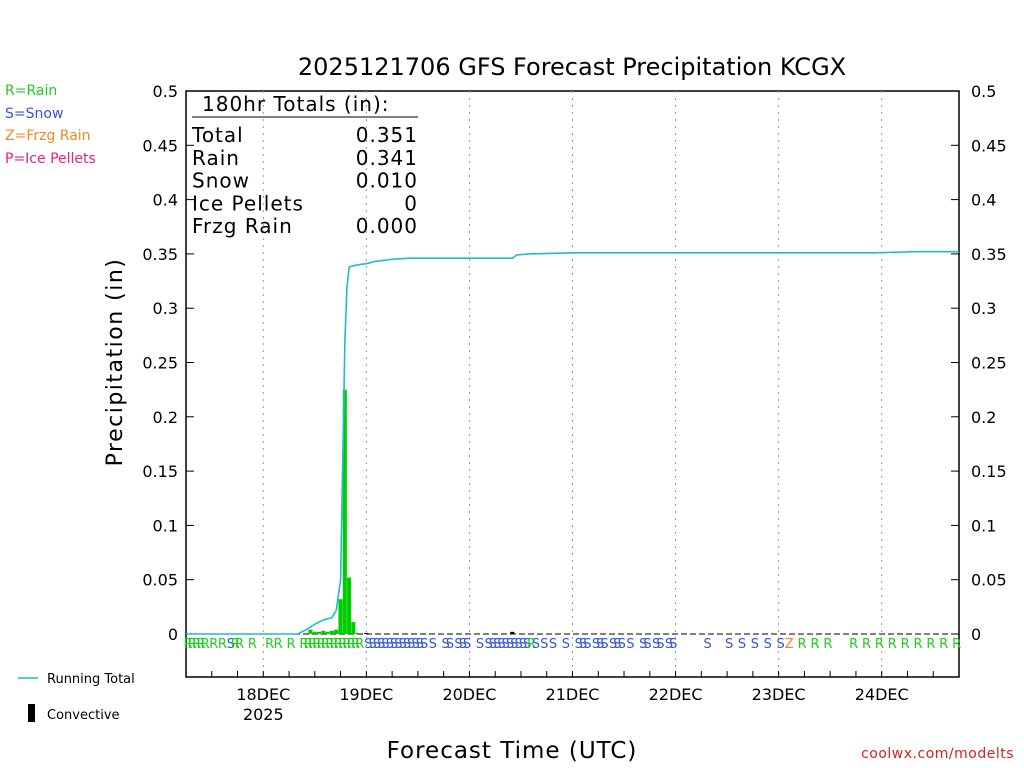 The image size is (1024, 768). What do you see at coordinates (979, 363) in the screenshot?
I see `y-axis-right: 0 0.05 0.1 0.15 0.2 0.25 0.3 0.35 0.4 0.45 0.5` at bounding box center [979, 363].